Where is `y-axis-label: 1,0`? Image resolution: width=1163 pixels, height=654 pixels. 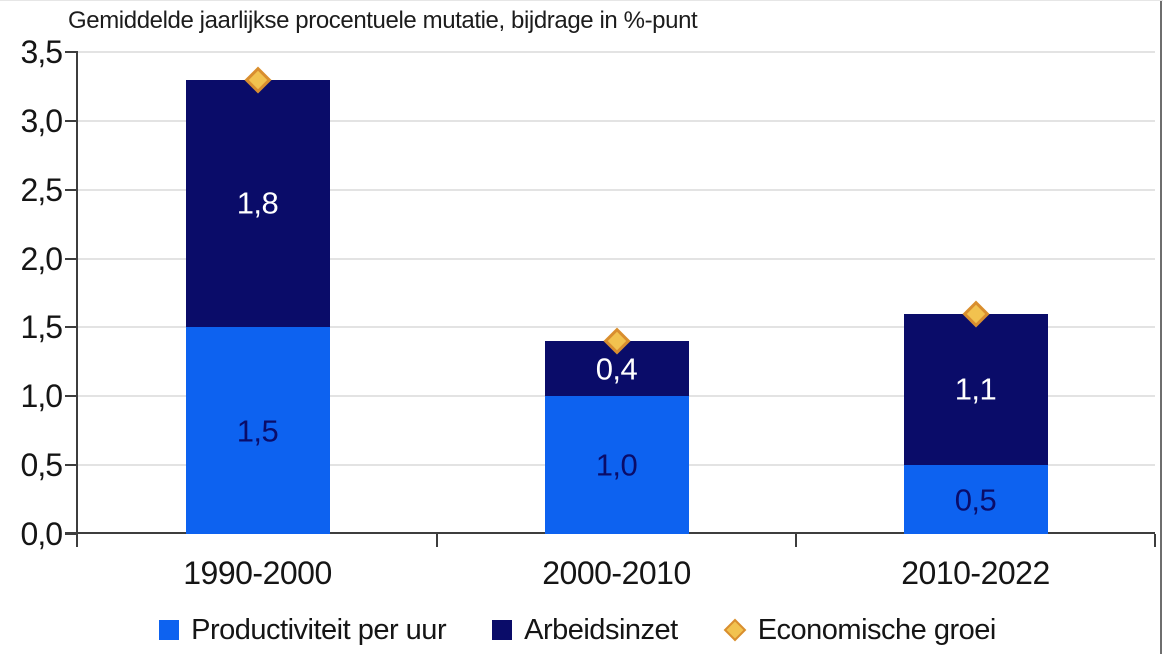
y-axis-label: 1,0 is located at coordinates (41, 396).